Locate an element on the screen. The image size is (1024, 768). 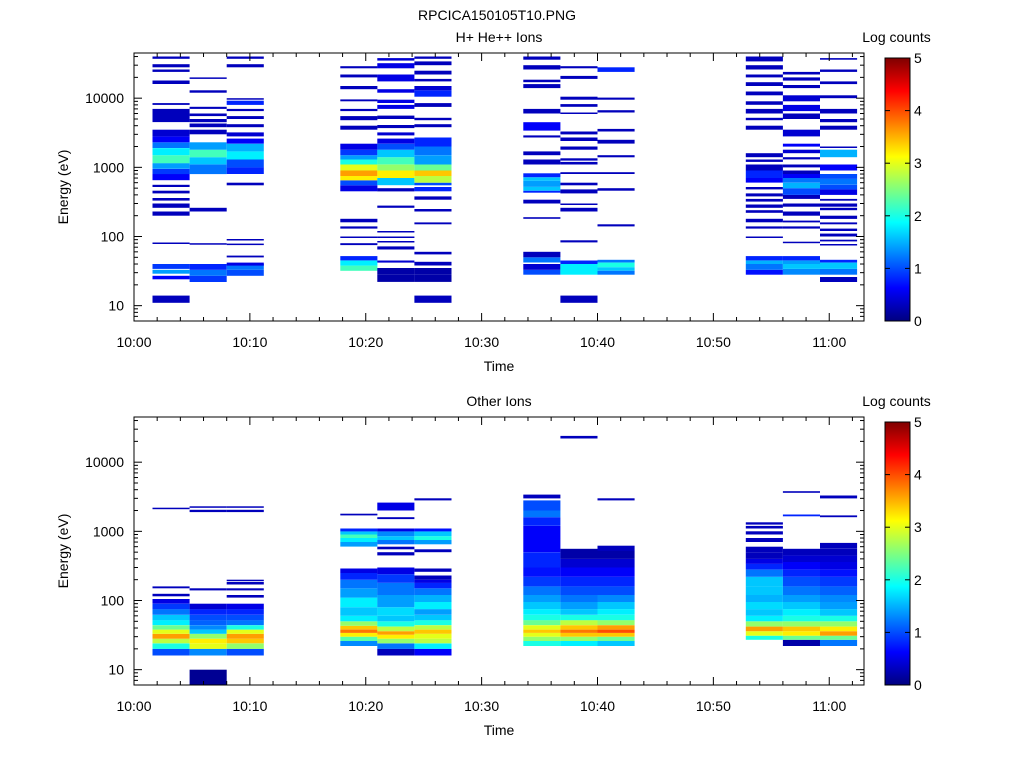
colorbar-label: Log counts is located at coordinates (896, 37).